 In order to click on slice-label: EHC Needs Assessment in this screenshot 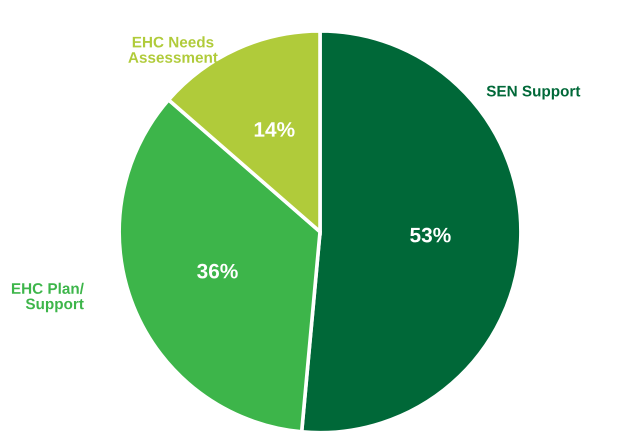, I will do `click(173, 49)`.